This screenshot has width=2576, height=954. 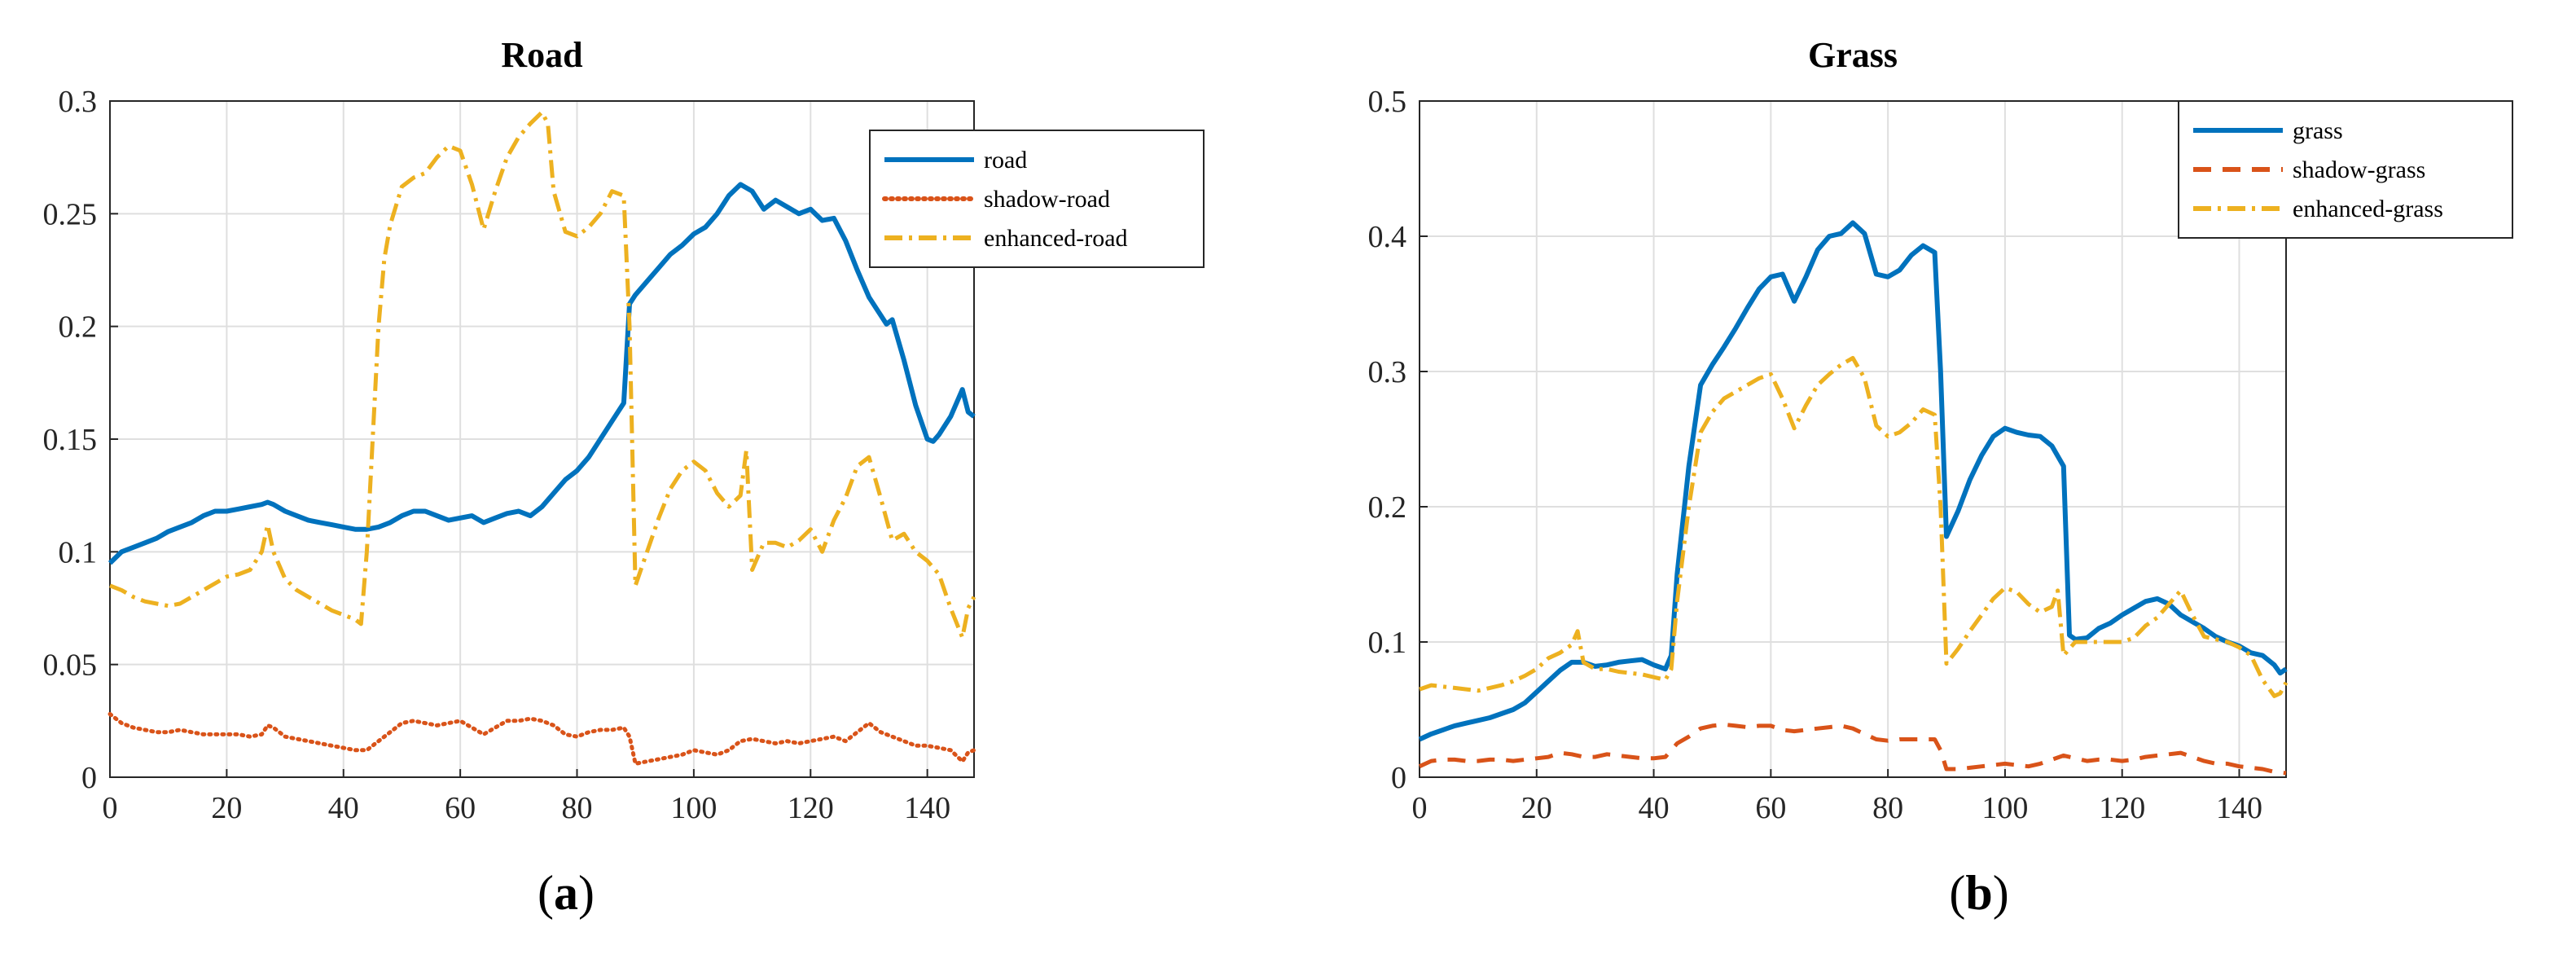 I want to click on y-tick-label: 0.5, so click(x=1387, y=102).